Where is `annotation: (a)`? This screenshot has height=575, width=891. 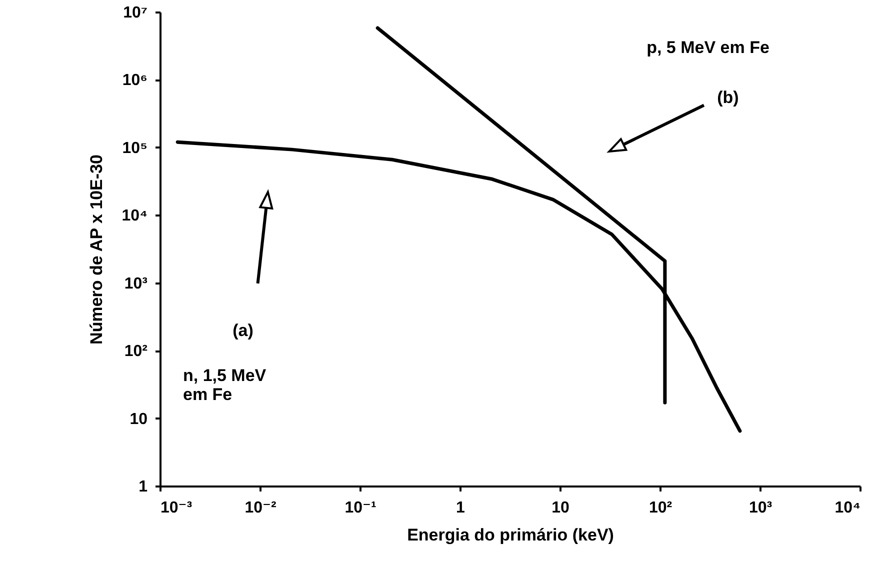
annotation: (a) is located at coordinates (243, 330).